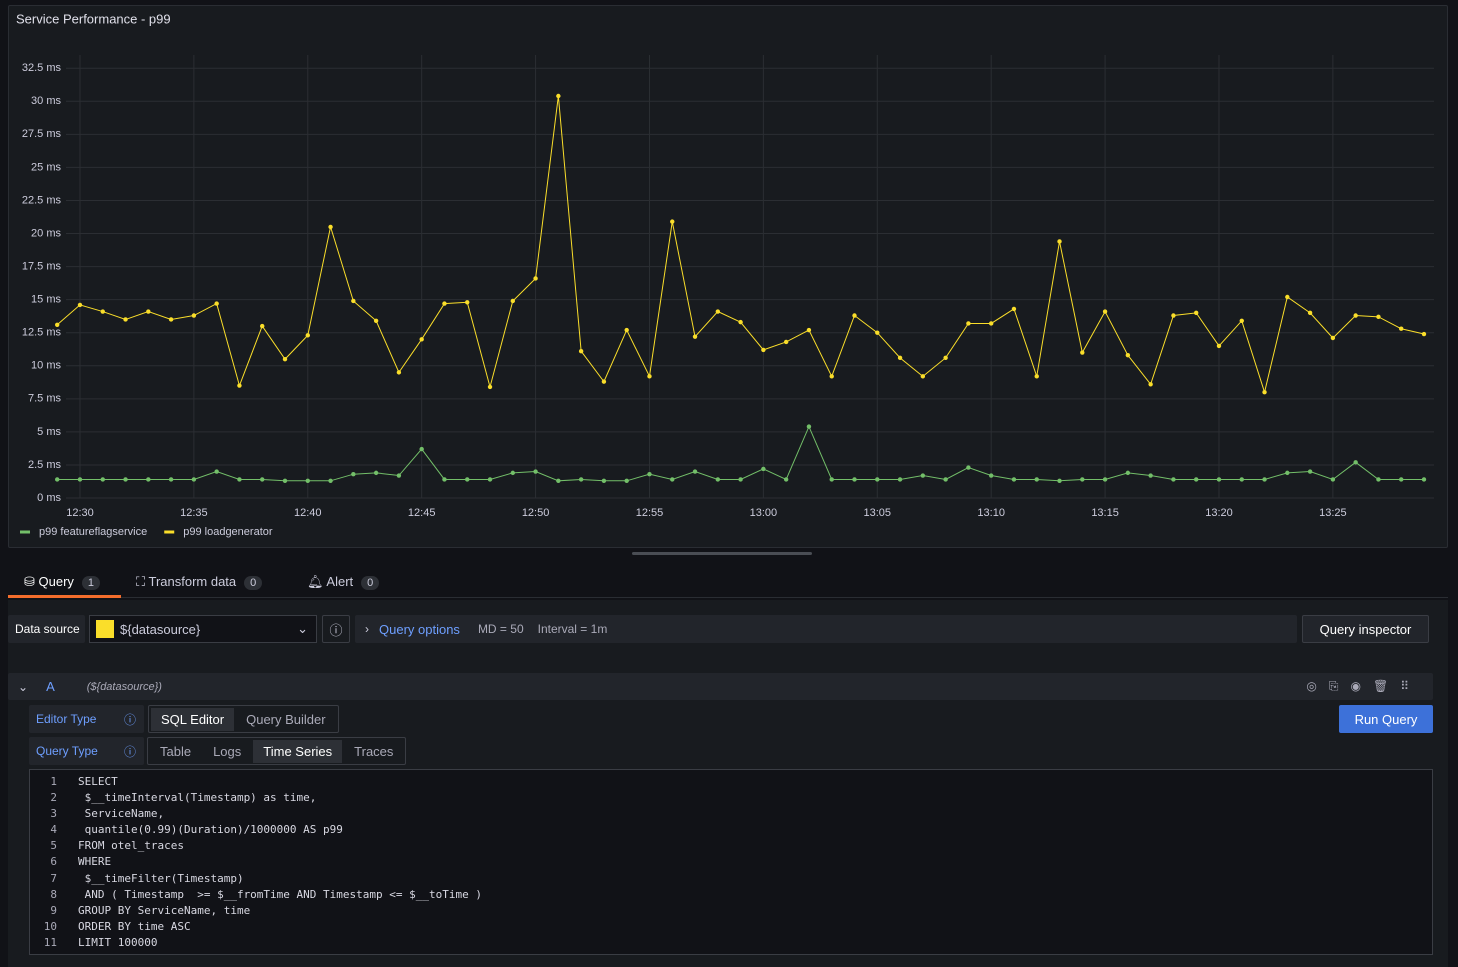  Describe the element at coordinates (280, 782) in the screenshot. I see `code-line: SELECT` at that location.